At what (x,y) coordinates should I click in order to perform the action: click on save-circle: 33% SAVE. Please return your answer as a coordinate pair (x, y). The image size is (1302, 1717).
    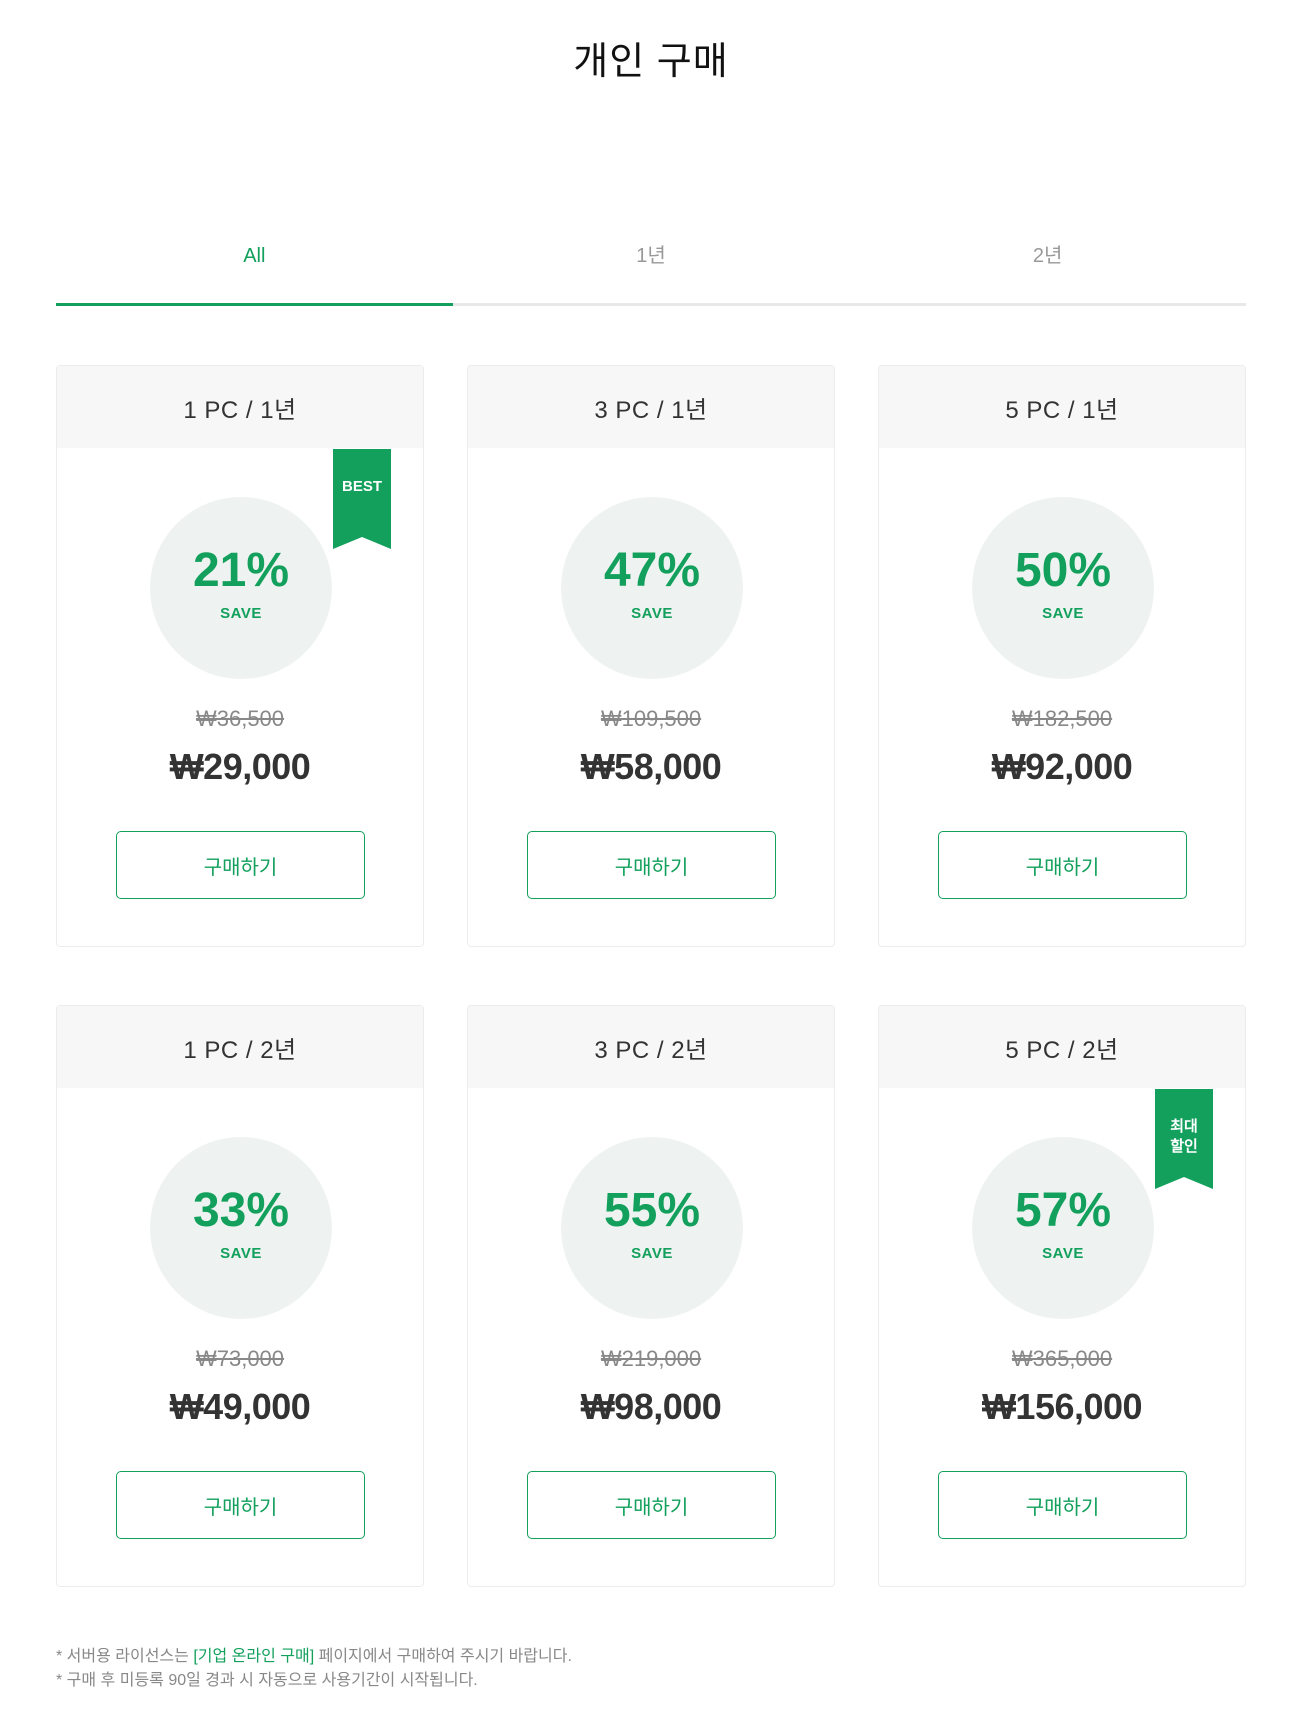
    Looking at the image, I should click on (241, 1228).